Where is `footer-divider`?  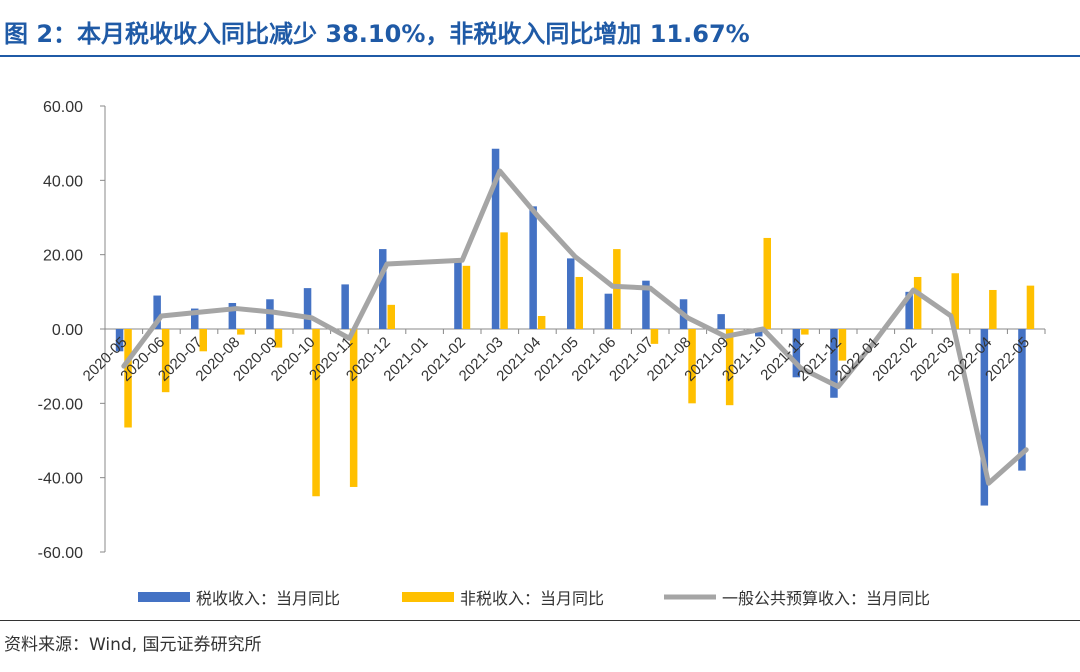 footer-divider is located at coordinates (540, 620).